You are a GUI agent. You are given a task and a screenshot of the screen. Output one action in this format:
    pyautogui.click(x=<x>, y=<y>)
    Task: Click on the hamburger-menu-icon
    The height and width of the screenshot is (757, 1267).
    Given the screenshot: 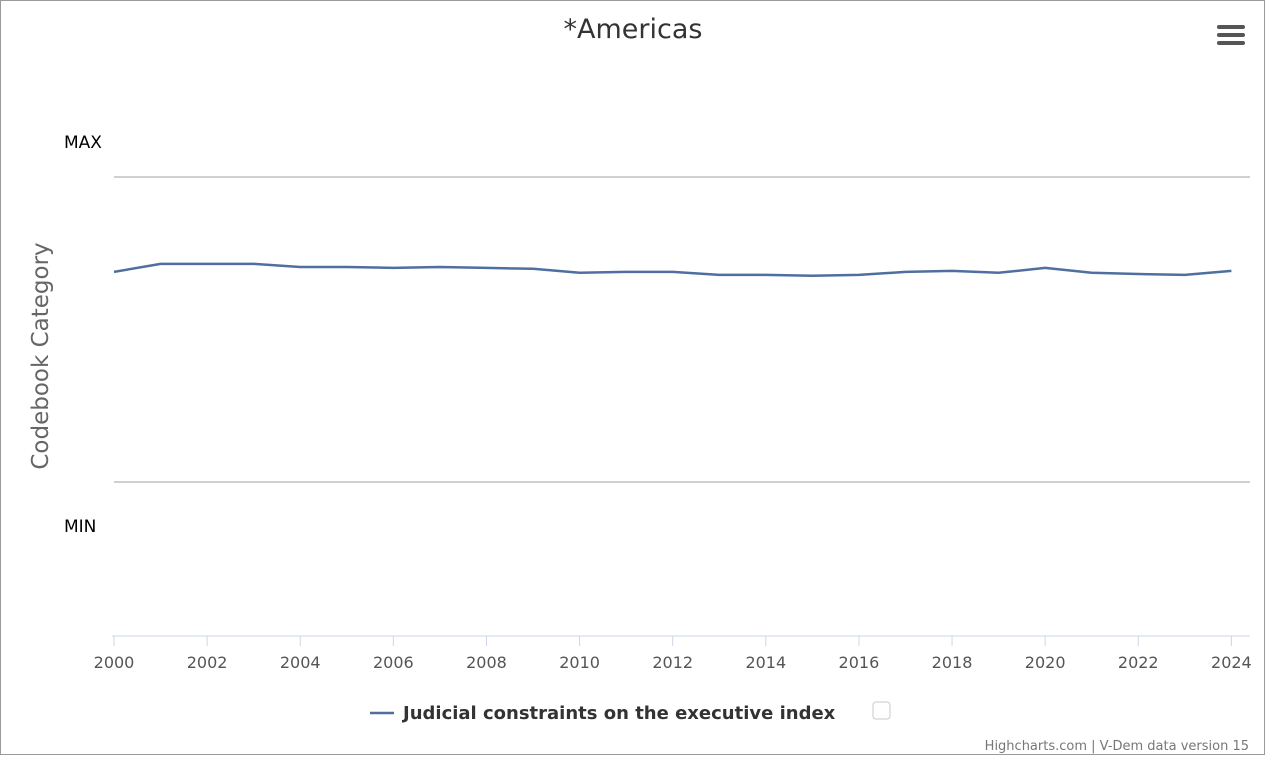 What is the action you would take?
    pyautogui.click(x=1230, y=35)
    